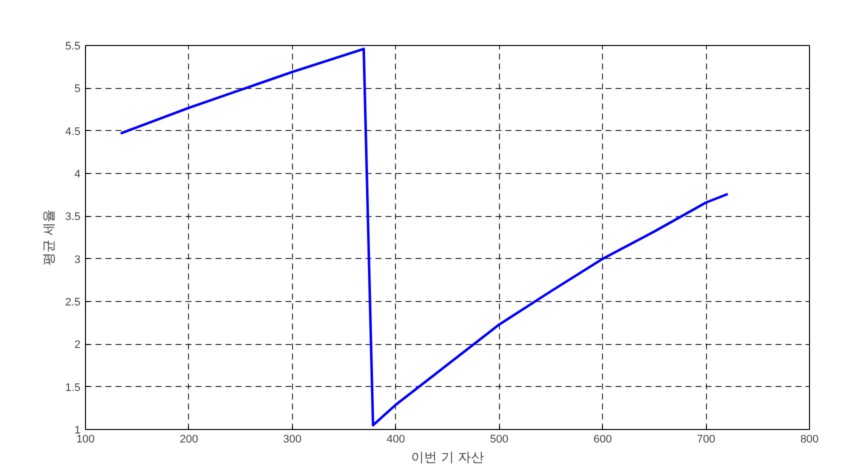 This screenshot has width=844, height=474. Describe the element at coordinates (809, 440) in the screenshot. I see `x-tick-label: 800` at that location.